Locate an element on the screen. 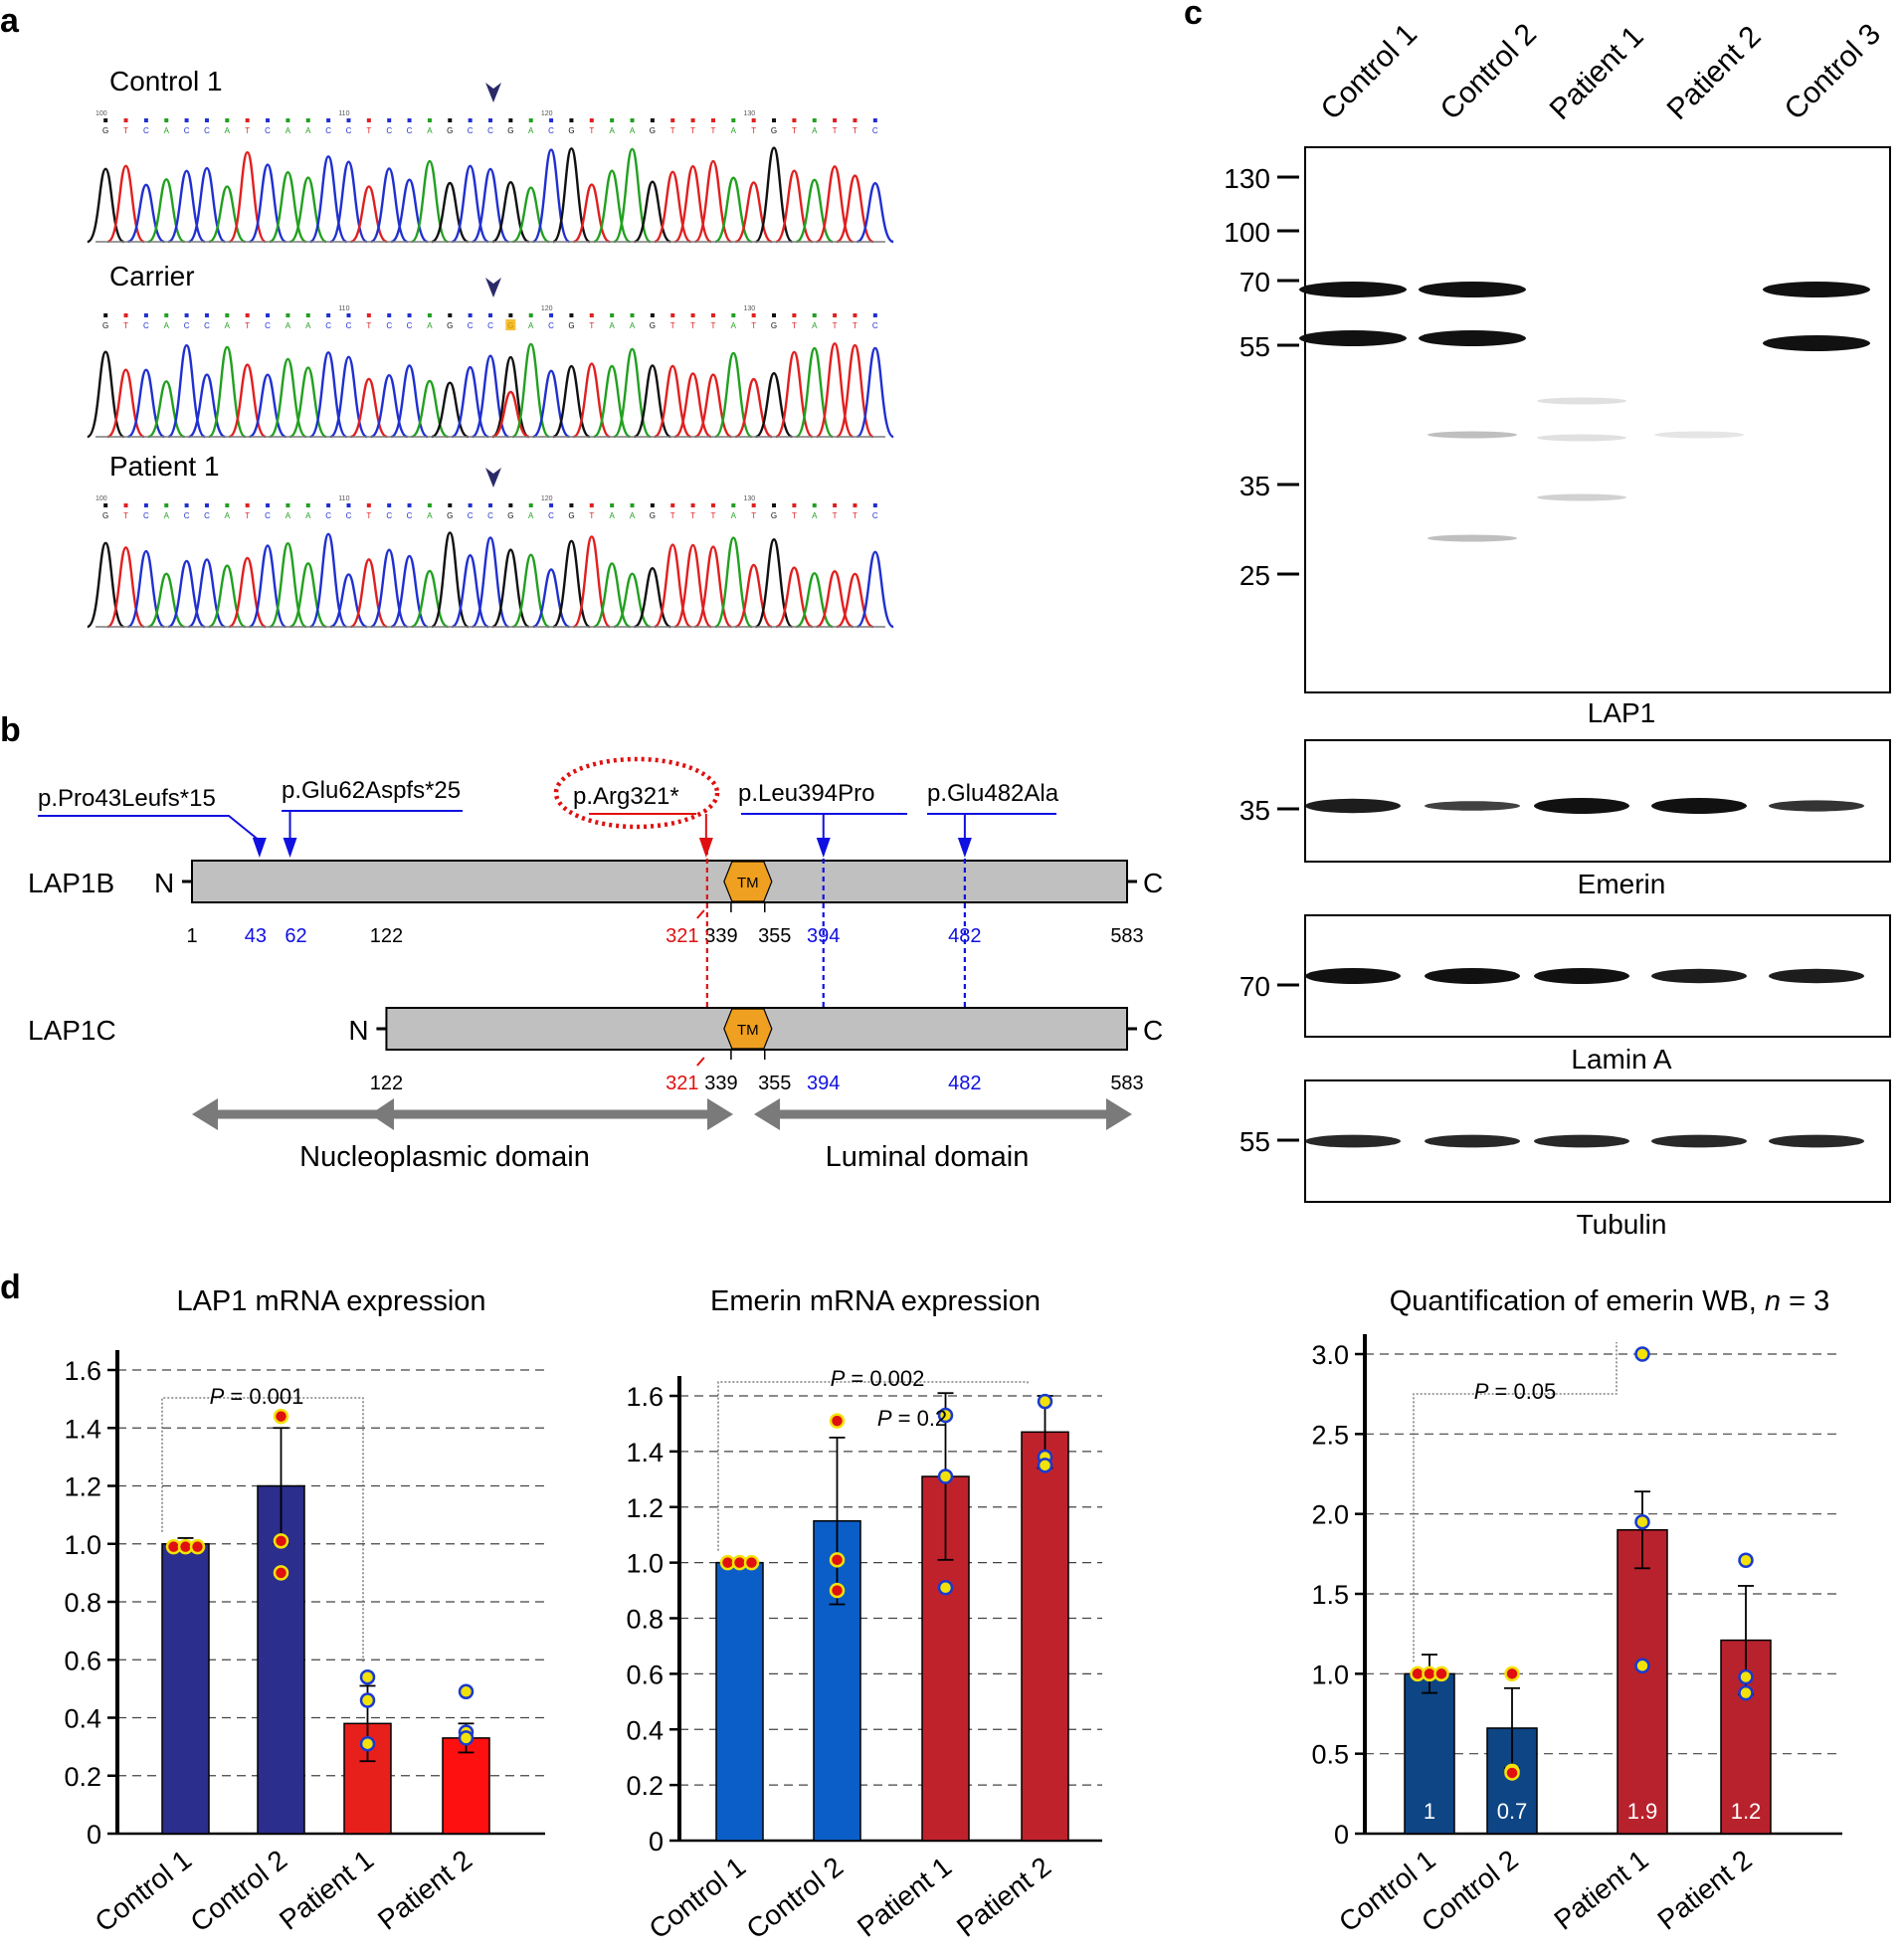 This screenshot has height=1957, width=1904. y-tick-label: 0.8 is located at coordinates (645, 1620).